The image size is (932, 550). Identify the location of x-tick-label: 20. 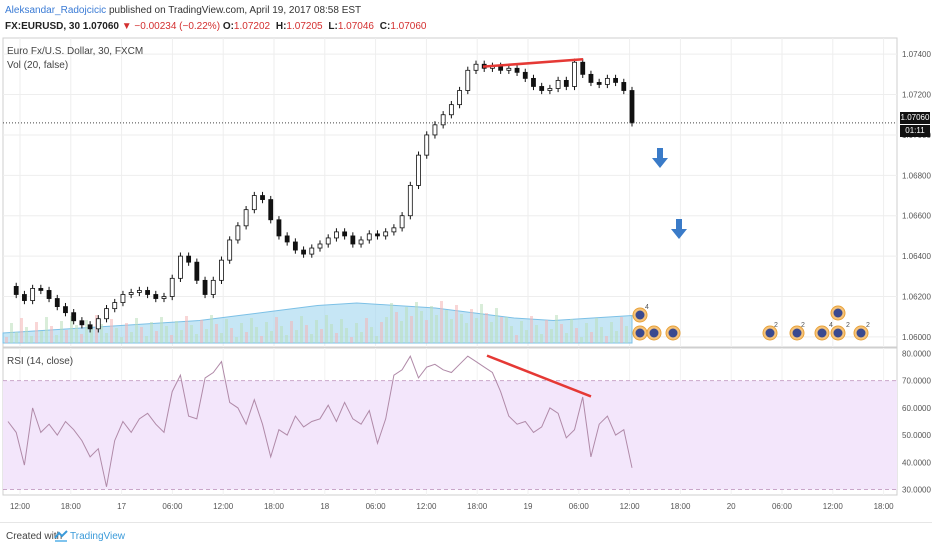
(731, 506).